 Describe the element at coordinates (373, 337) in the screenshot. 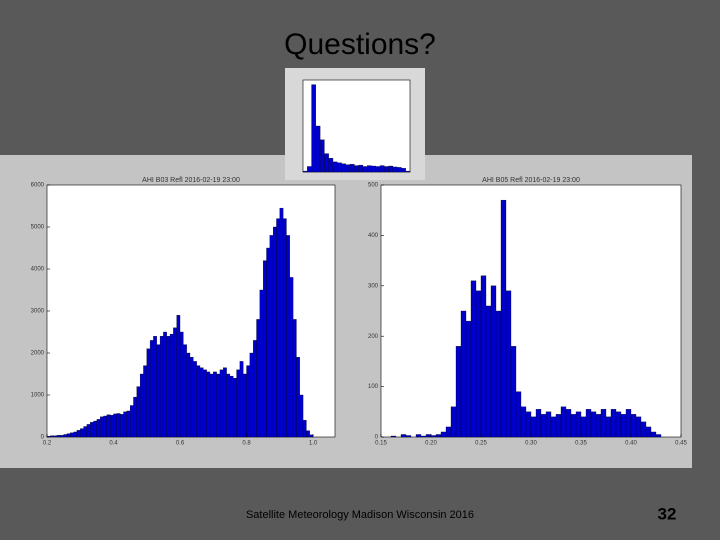

I see `y-tick-label: 200` at that location.